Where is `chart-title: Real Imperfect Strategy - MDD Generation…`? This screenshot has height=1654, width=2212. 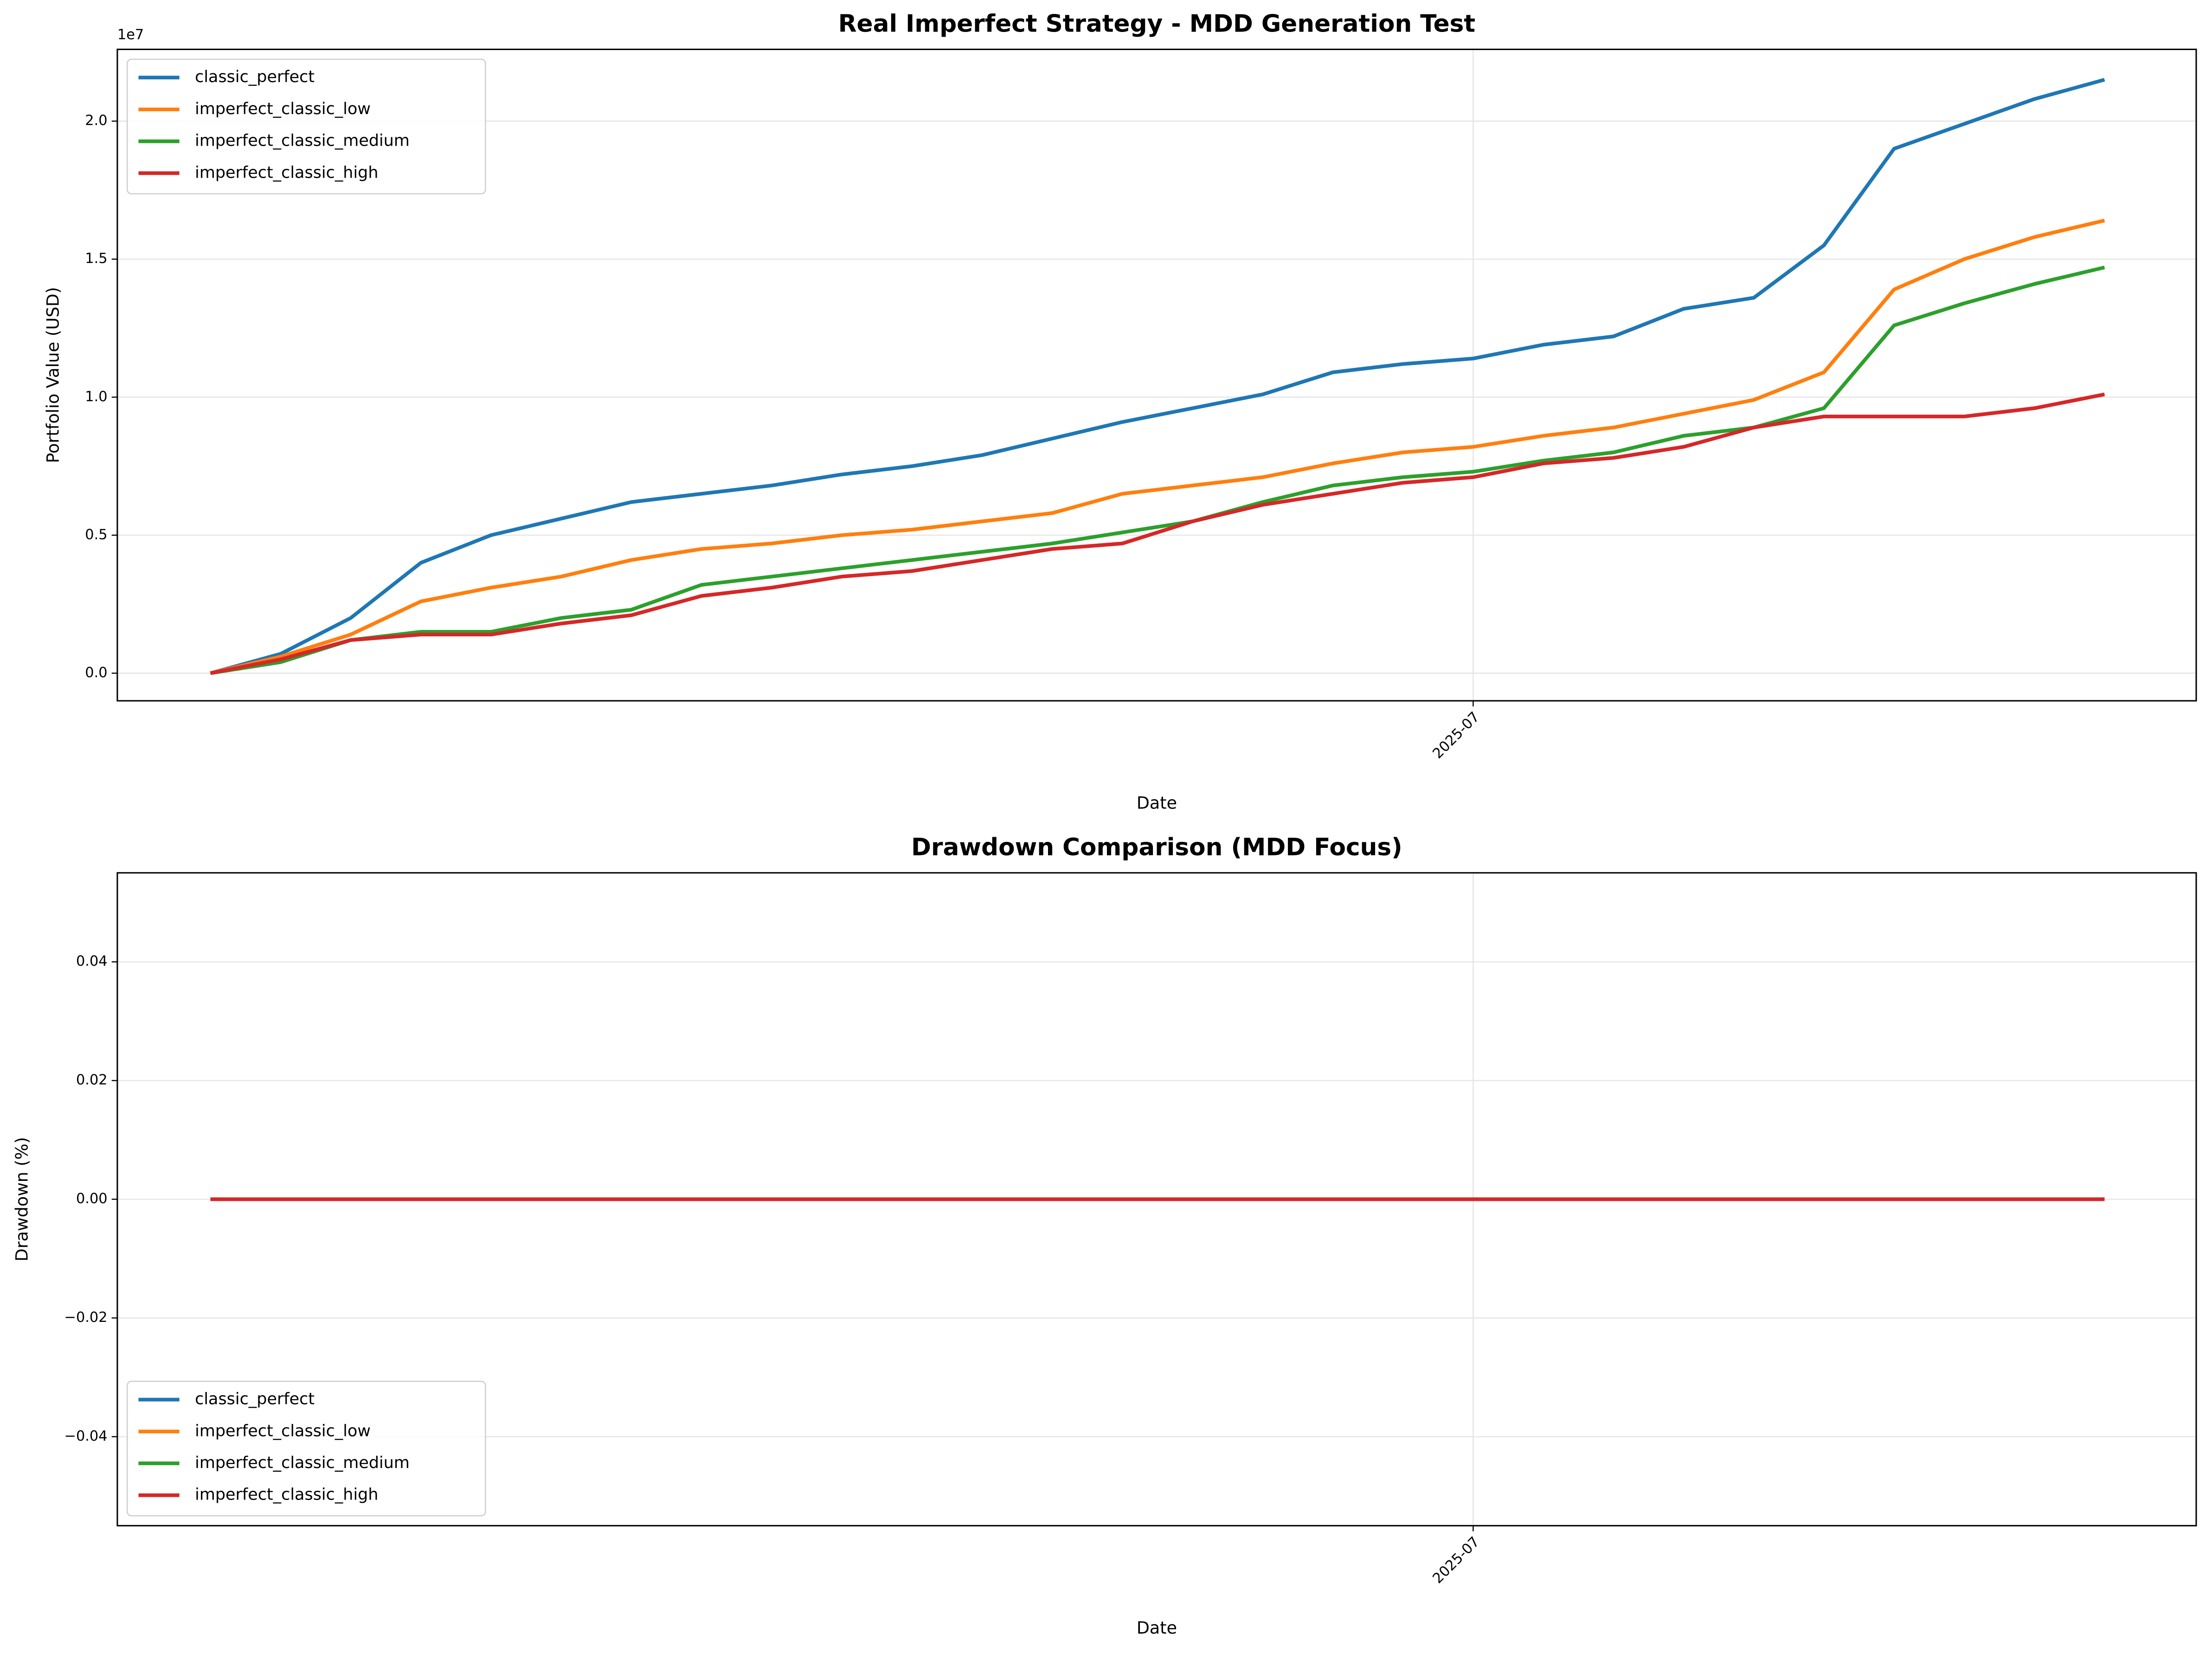
chart-title: Real Imperfect Strategy - MDD Generation… is located at coordinates (1156, 24).